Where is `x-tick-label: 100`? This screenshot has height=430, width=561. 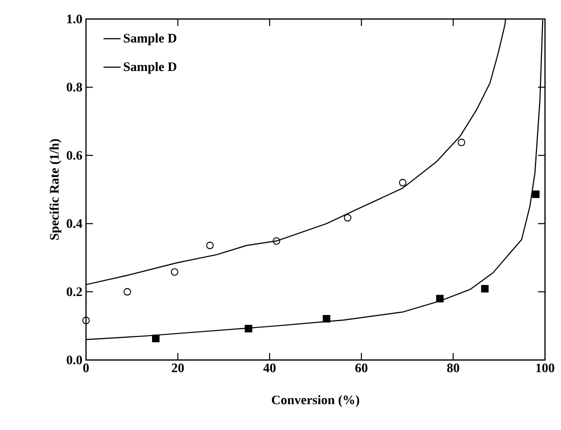 x-tick-label: 100 is located at coordinates (545, 368).